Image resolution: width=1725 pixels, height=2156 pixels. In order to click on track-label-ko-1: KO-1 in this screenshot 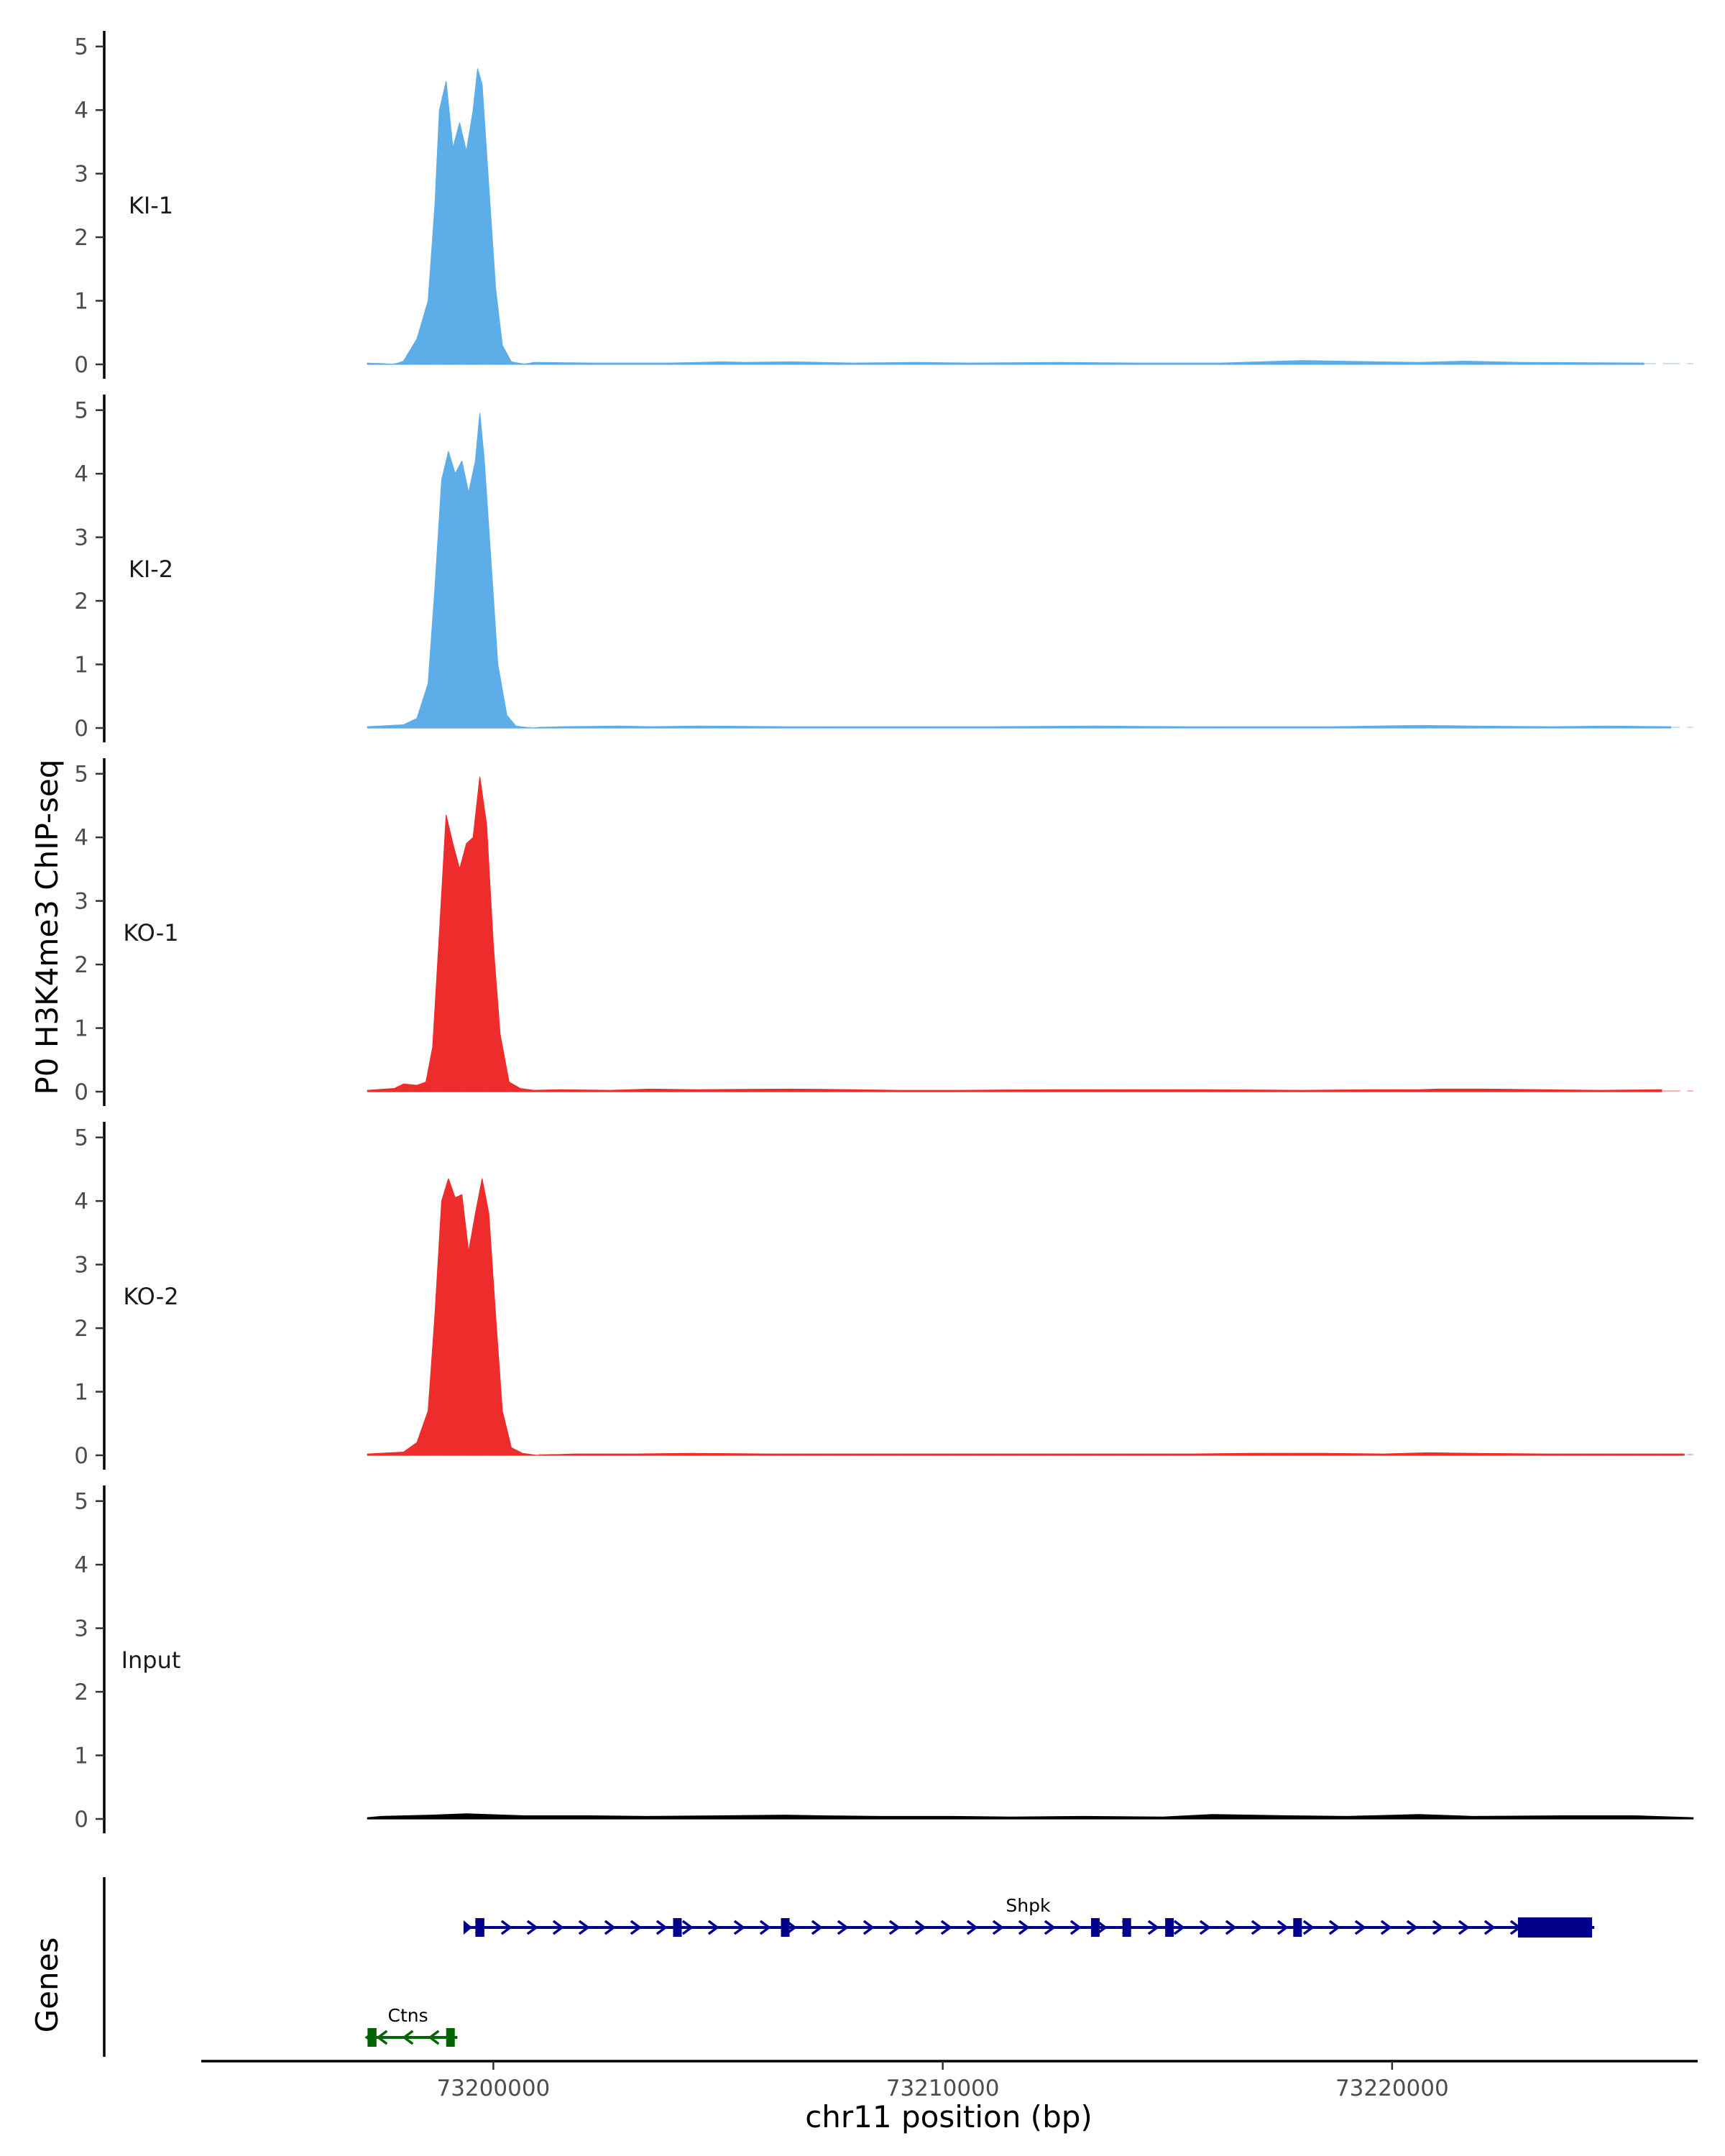, I will do `click(150, 932)`.